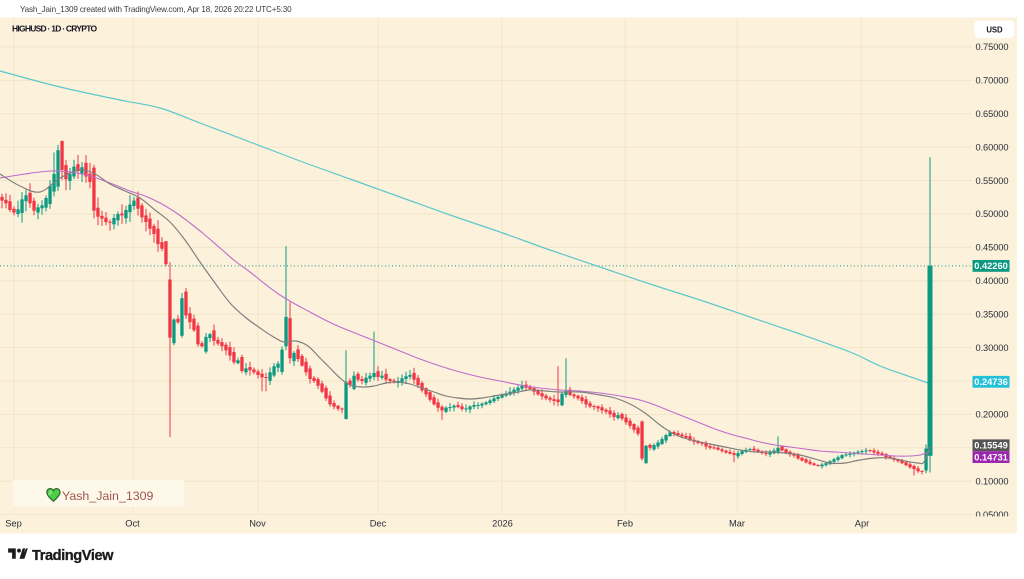  I want to click on svg-text: 0.35000, so click(992, 314).